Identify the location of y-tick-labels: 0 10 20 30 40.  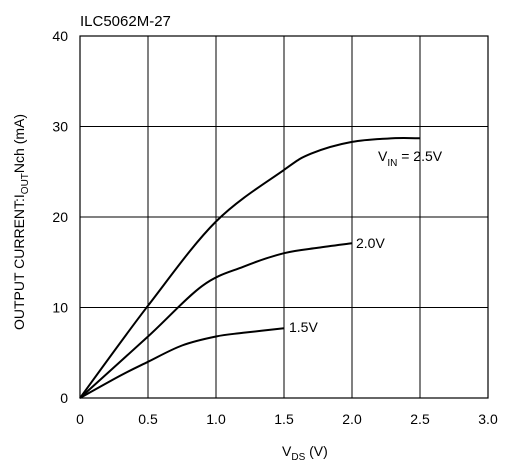
(60, 217).